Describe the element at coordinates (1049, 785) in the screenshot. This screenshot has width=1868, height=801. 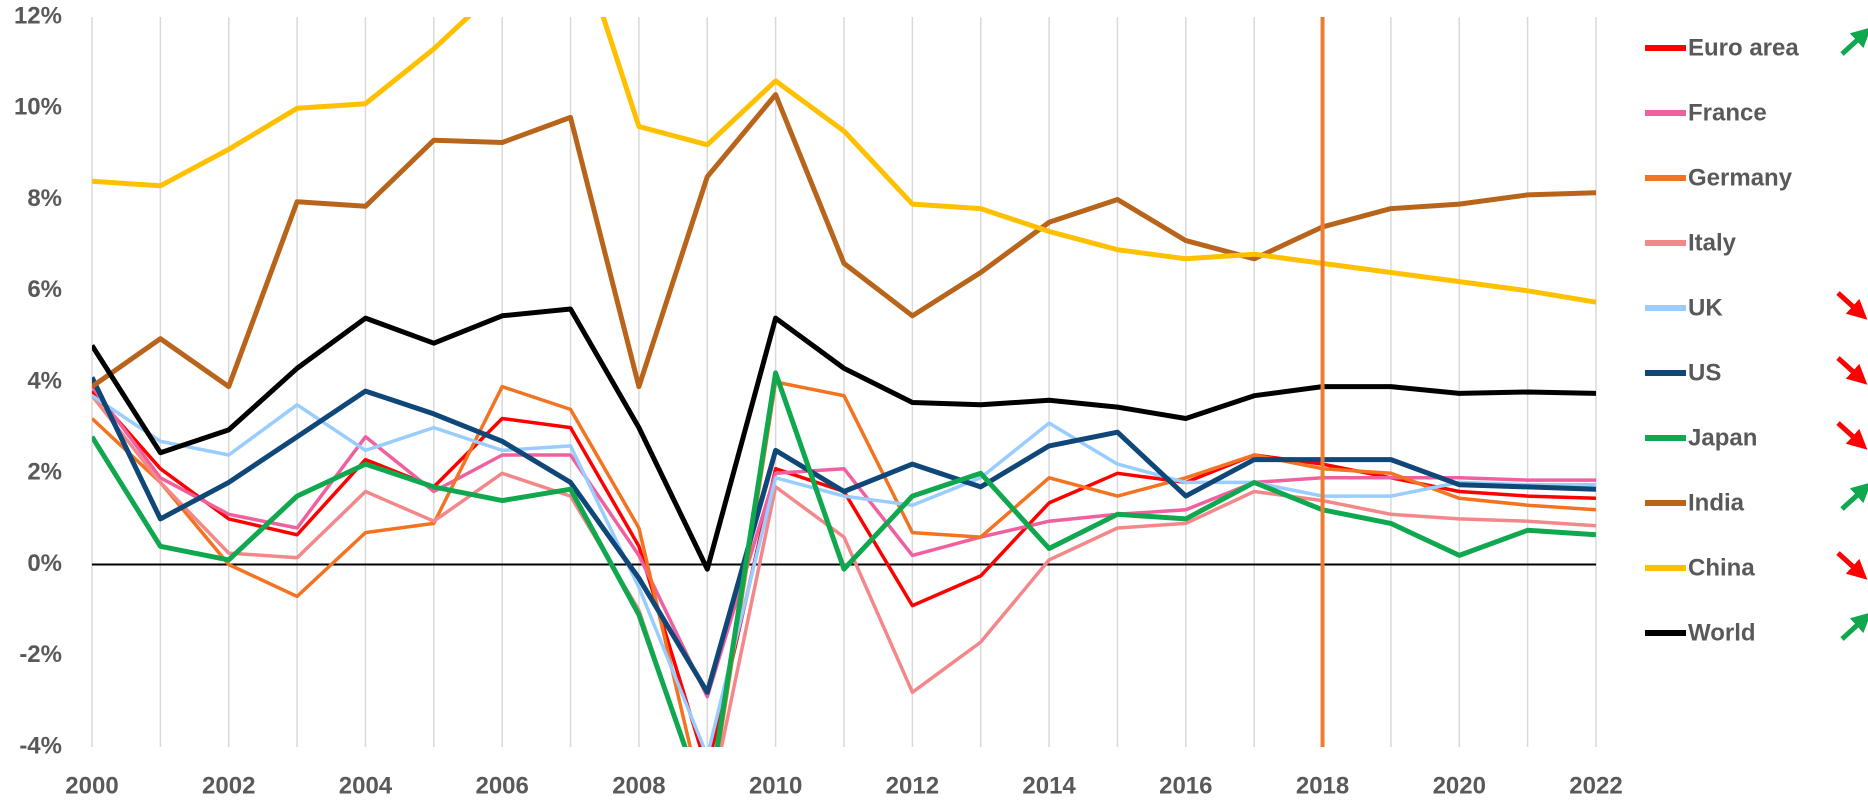
I see `x-tick-label: 2014` at that location.